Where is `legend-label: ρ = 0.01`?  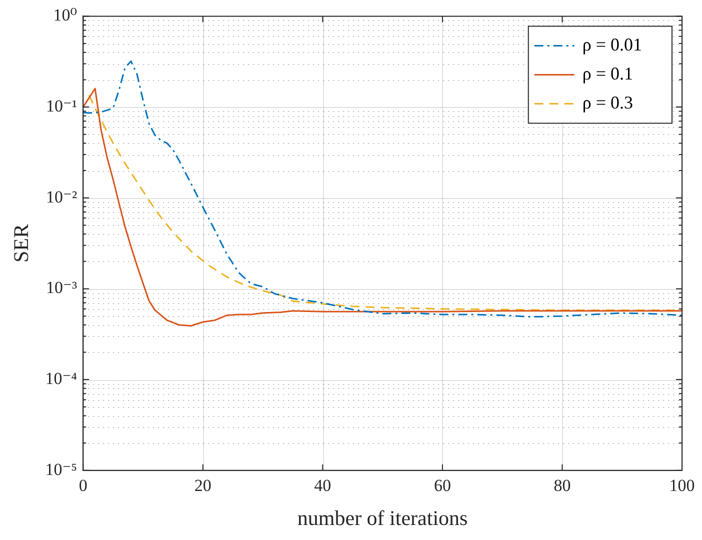 legend-label: ρ = 0.01 is located at coordinates (612, 44).